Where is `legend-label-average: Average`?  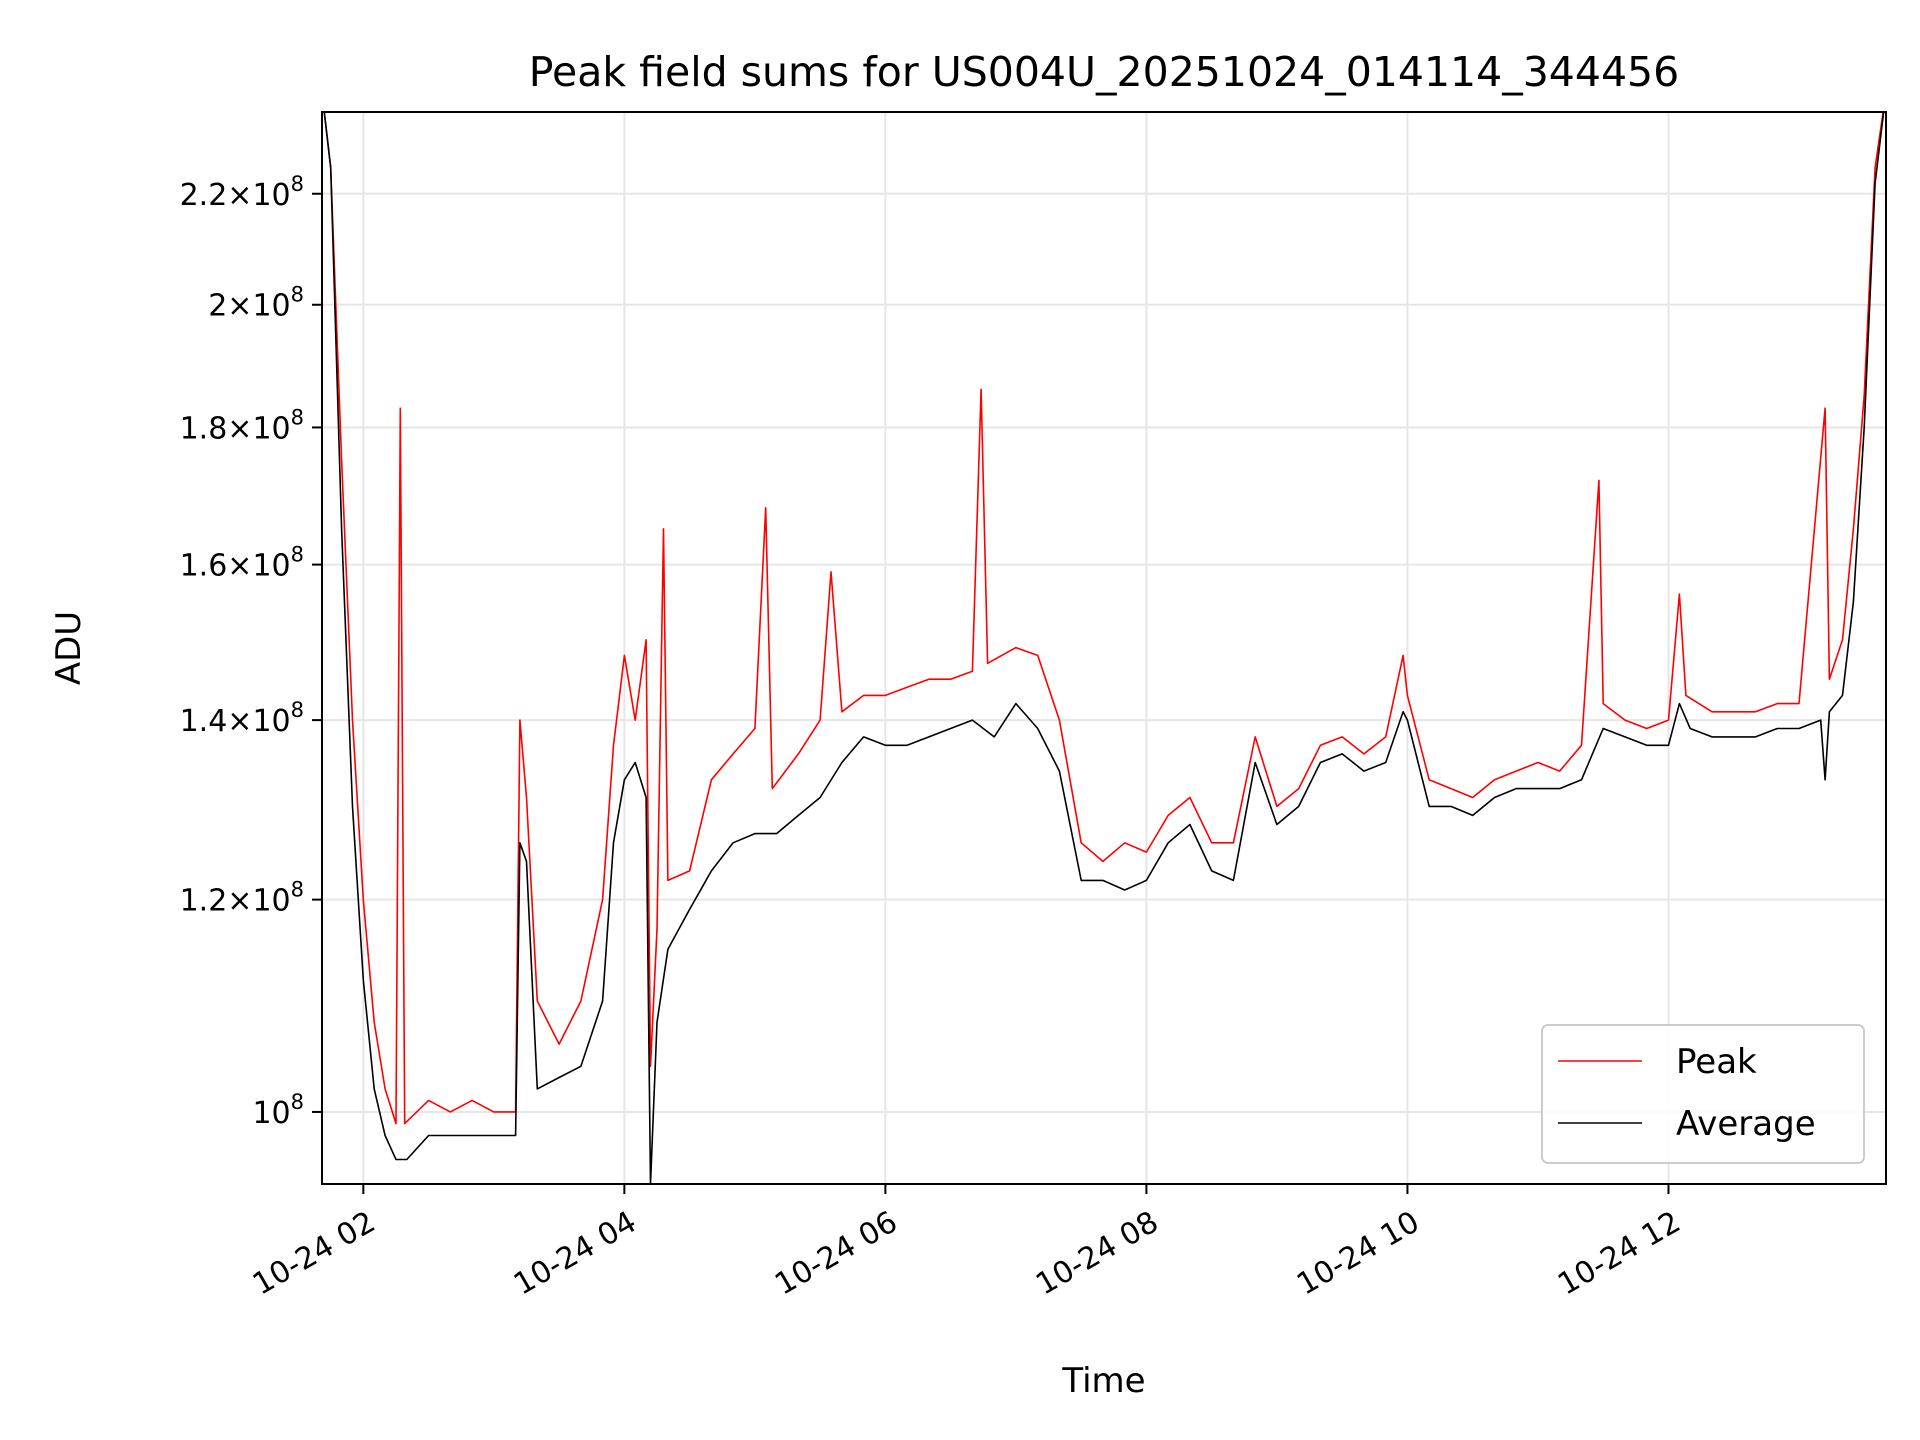
legend-label-average: Average is located at coordinates (1746, 1124).